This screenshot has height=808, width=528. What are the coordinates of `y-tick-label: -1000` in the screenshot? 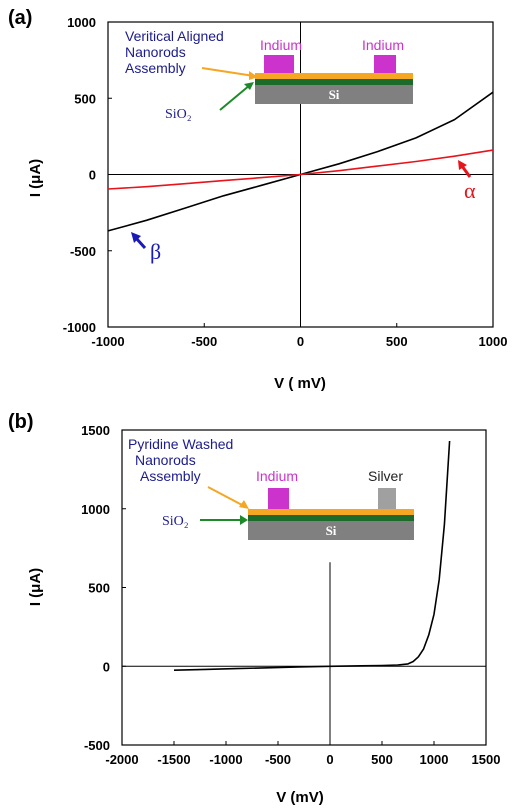 It's located at (79, 327).